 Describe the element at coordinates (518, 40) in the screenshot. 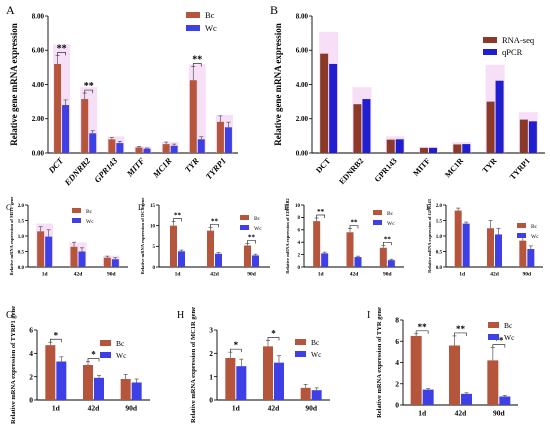

I see `panel-b-legend-label: RNA-seq` at that location.